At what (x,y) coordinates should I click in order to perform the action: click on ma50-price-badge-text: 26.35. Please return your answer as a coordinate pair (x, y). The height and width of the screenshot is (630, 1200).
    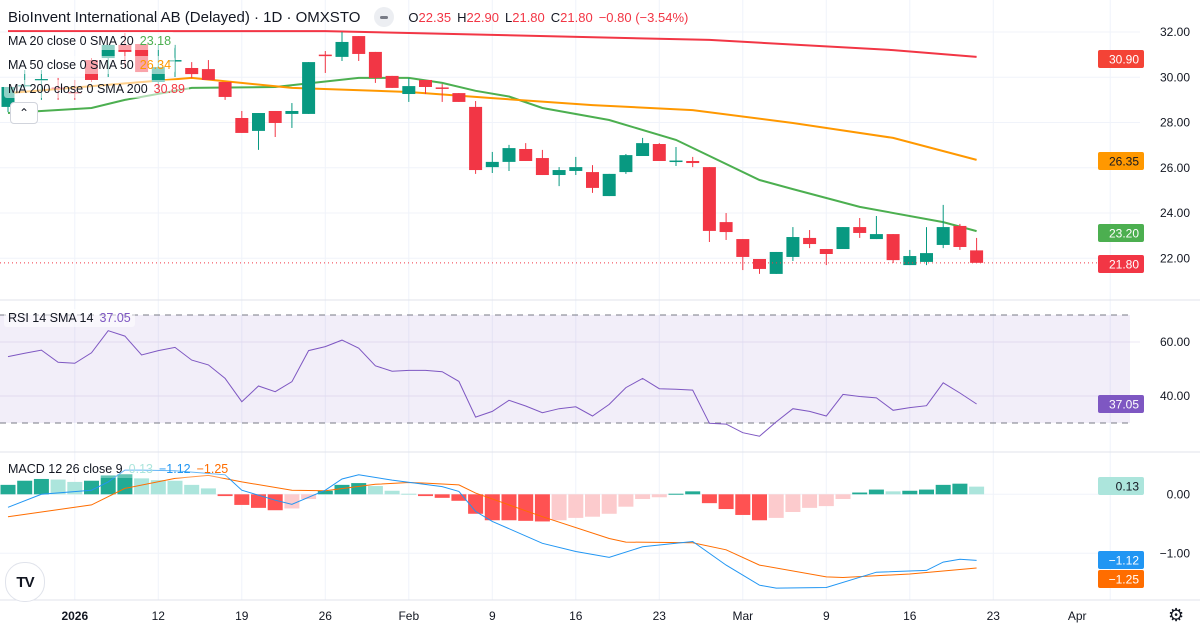
    Looking at the image, I should click on (1124, 162).